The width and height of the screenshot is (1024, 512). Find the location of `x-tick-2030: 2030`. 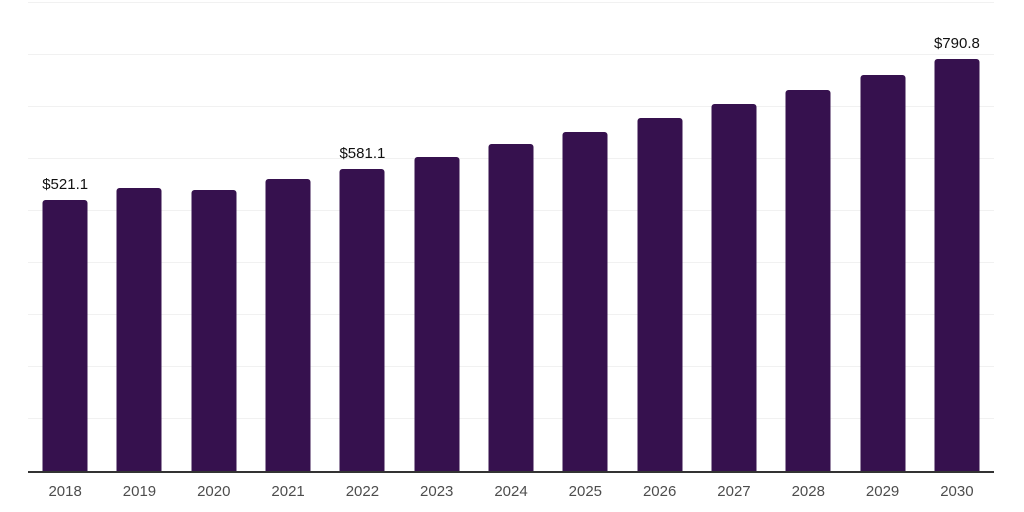

x-tick-2030: 2030 is located at coordinates (957, 491).